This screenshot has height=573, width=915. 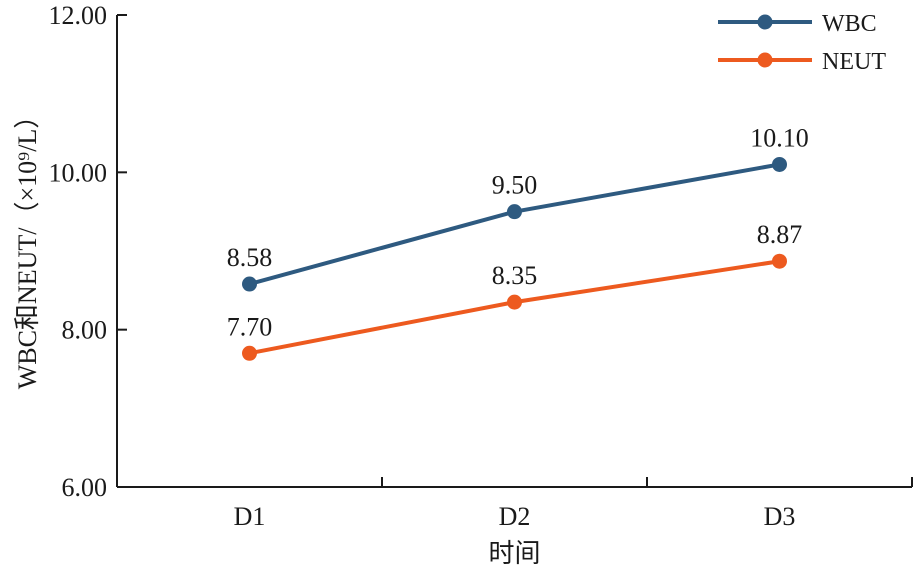 I want to click on y-axis-title: WBC和NEUT/（×10⁹/L）, so click(x=27, y=246).